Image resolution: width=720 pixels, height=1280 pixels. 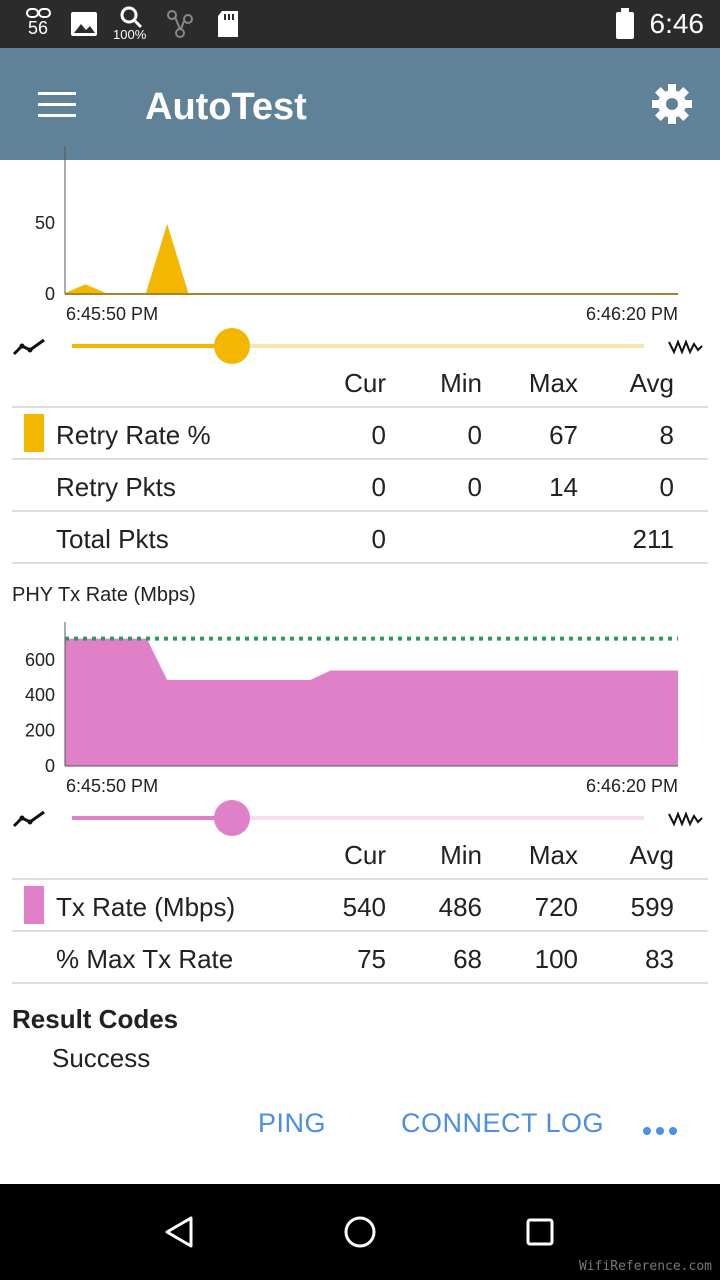 I want to click on table-row: % Max Tx Rate 75 68 100 83, so click(x=360, y=958).